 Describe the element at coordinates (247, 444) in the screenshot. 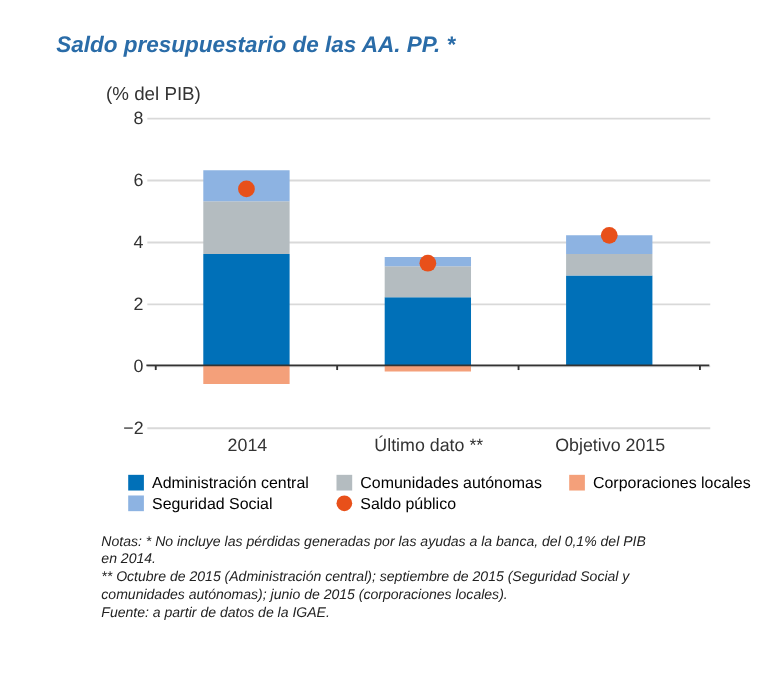

I see `x-tick-label: 2014` at that location.